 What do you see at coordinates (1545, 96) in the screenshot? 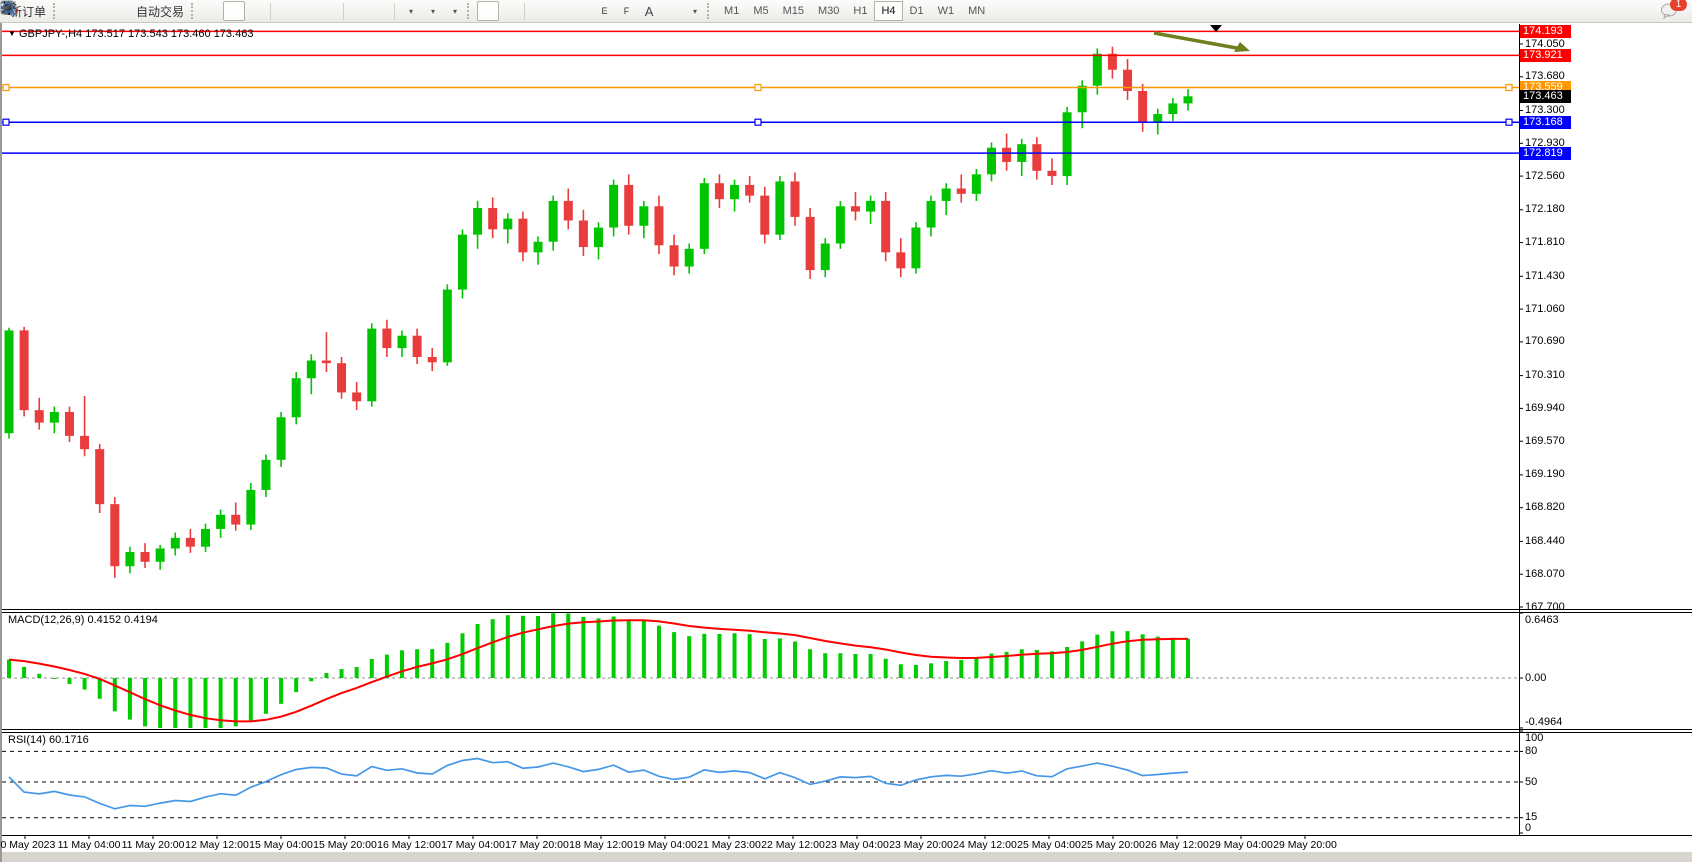
I see `current-price-badge: 173.463` at bounding box center [1545, 96].